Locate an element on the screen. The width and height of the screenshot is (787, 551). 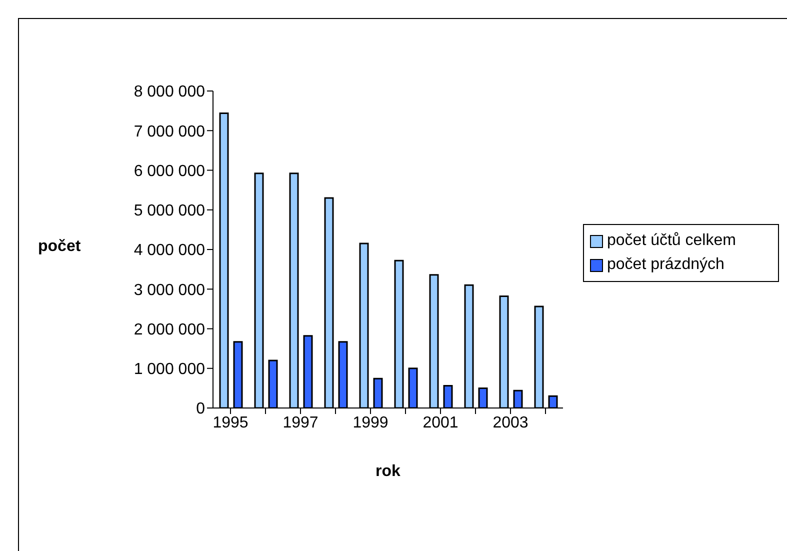
y-tick-label: 5 000 000 is located at coordinates (170, 211).